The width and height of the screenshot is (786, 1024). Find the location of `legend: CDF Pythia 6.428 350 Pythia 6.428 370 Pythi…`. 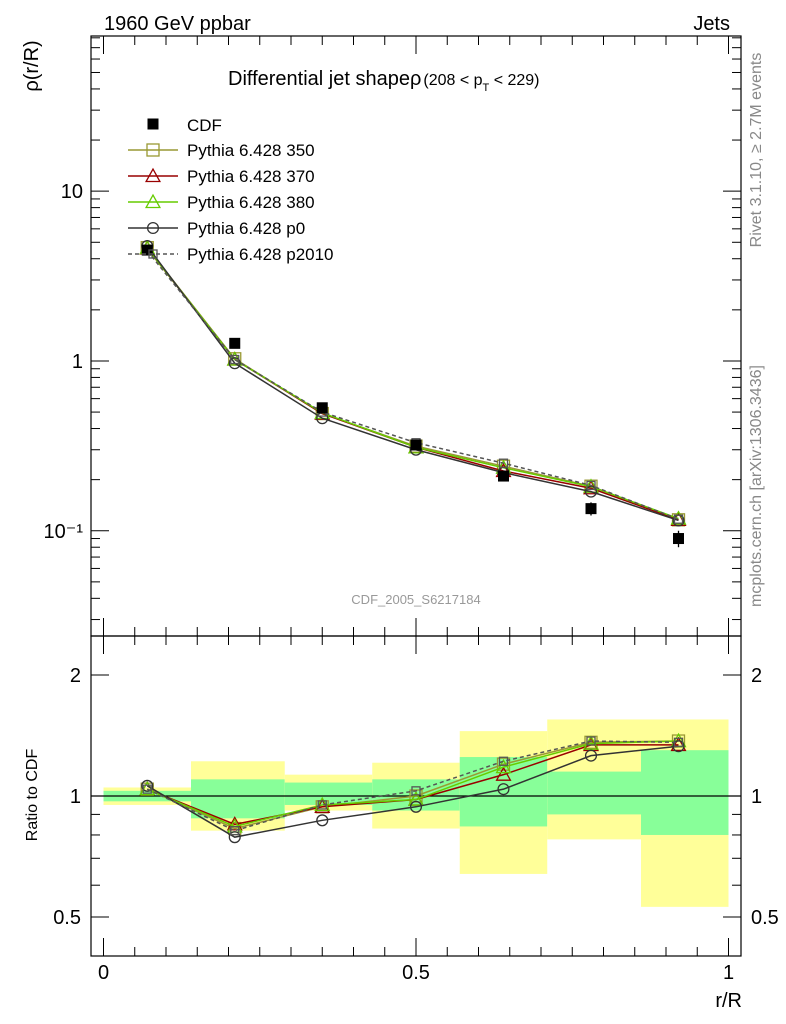

legend: CDF Pythia 6.428 350 Pythia 6.428 370 Pythi… is located at coordinates (231, 190).